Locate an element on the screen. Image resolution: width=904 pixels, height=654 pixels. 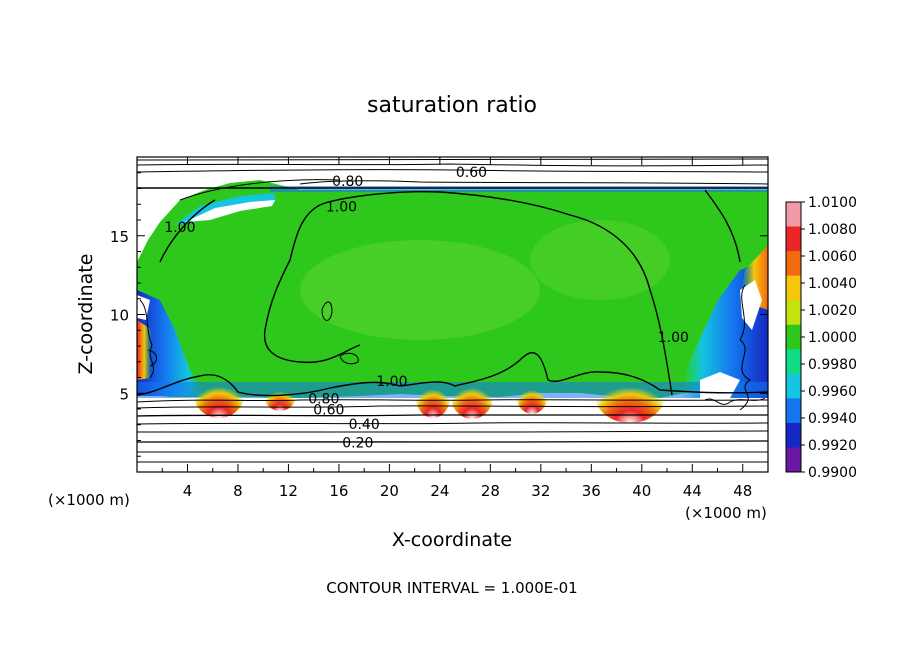
colorbar-label: 1.0000 is located at coordinates (832, 338).